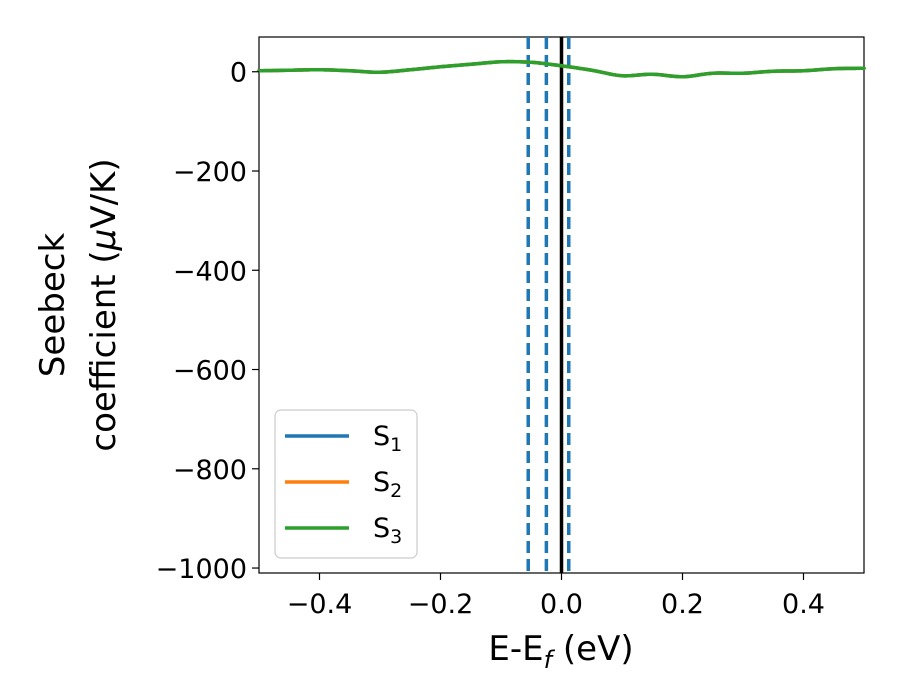 This screenshot has height=700, width=900. Describe the element at coordinates (104, 350) in the screenshot. I see `y-axis-label-line2-prefix: coefficient (` at that location.